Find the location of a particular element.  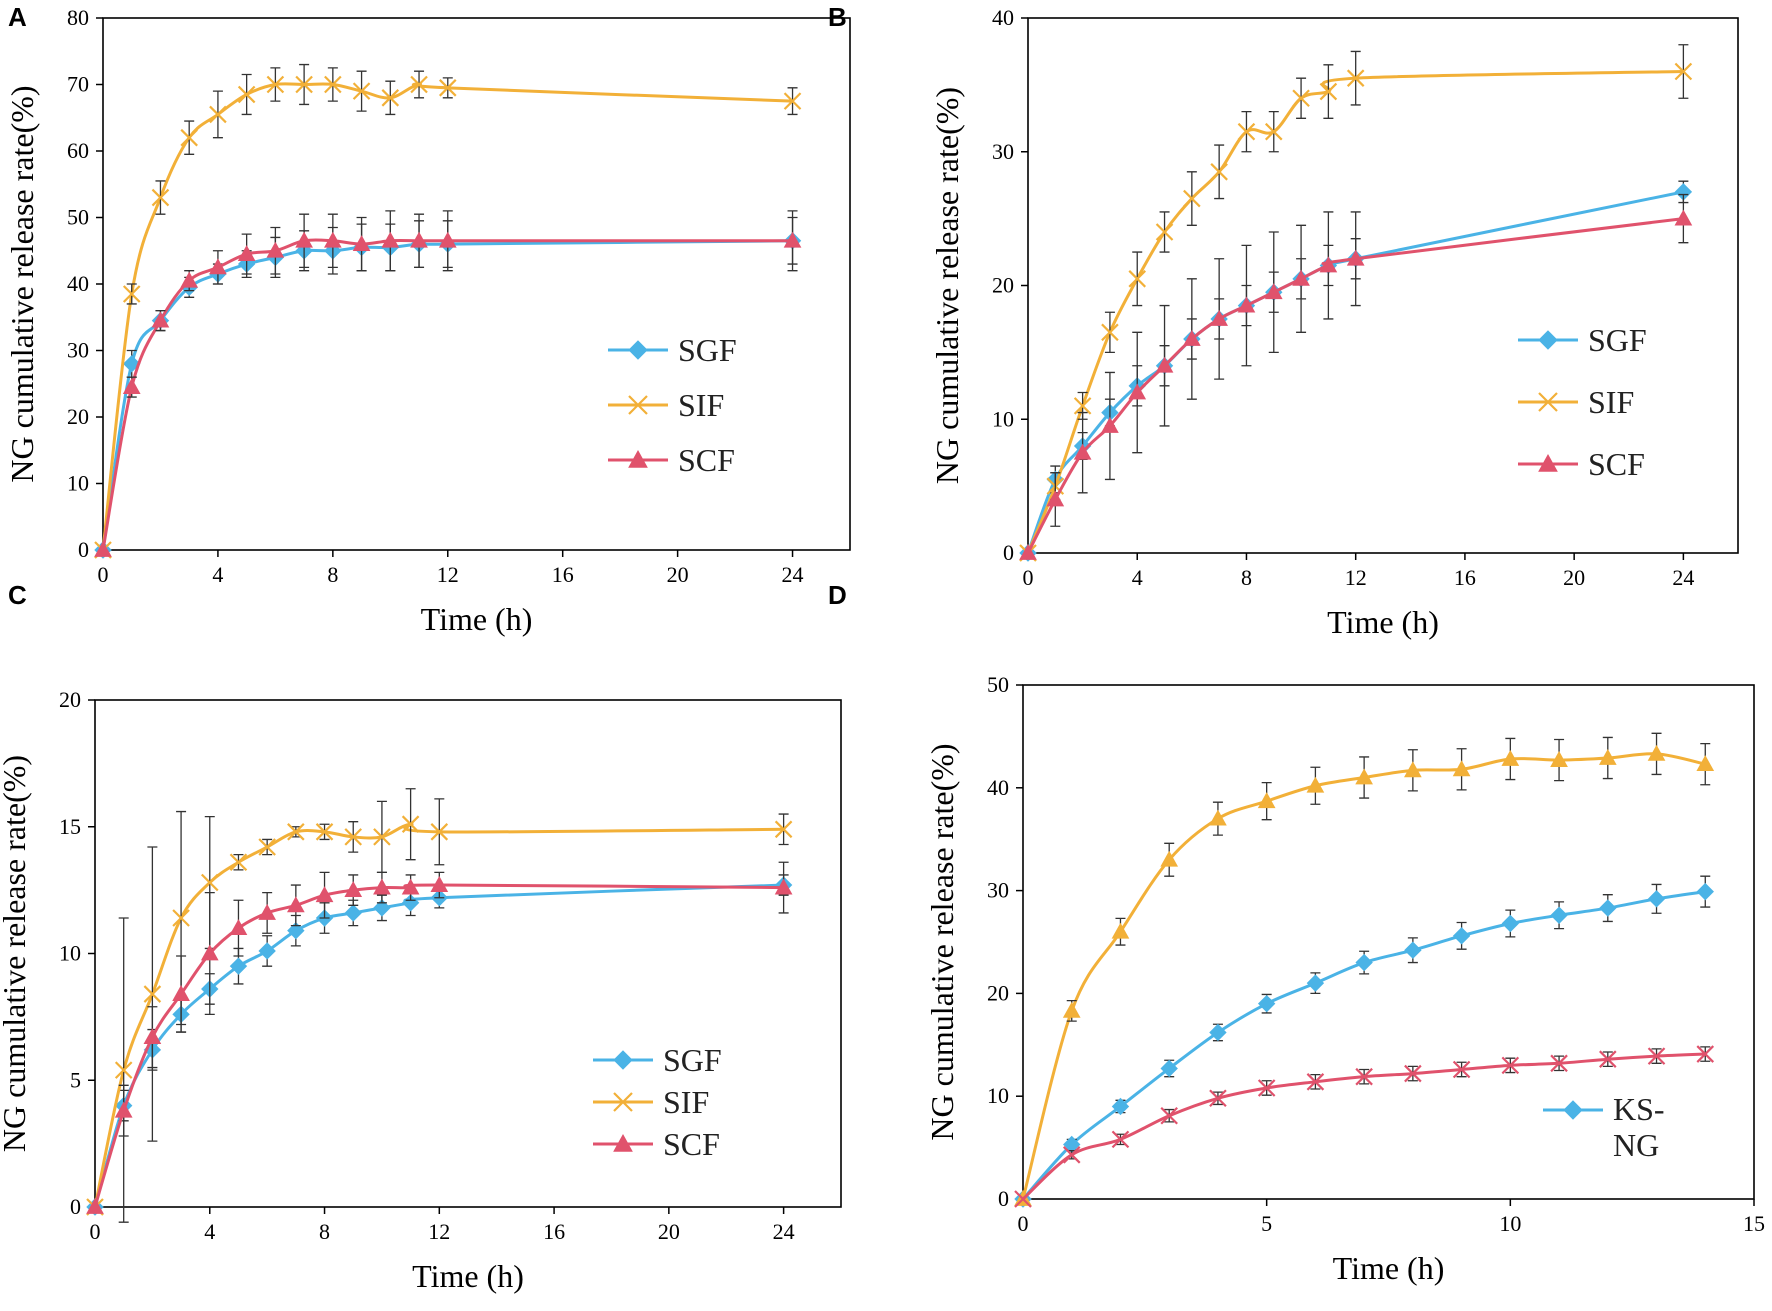

y-tick-label: 30 is located at coordinates (1003, 151).